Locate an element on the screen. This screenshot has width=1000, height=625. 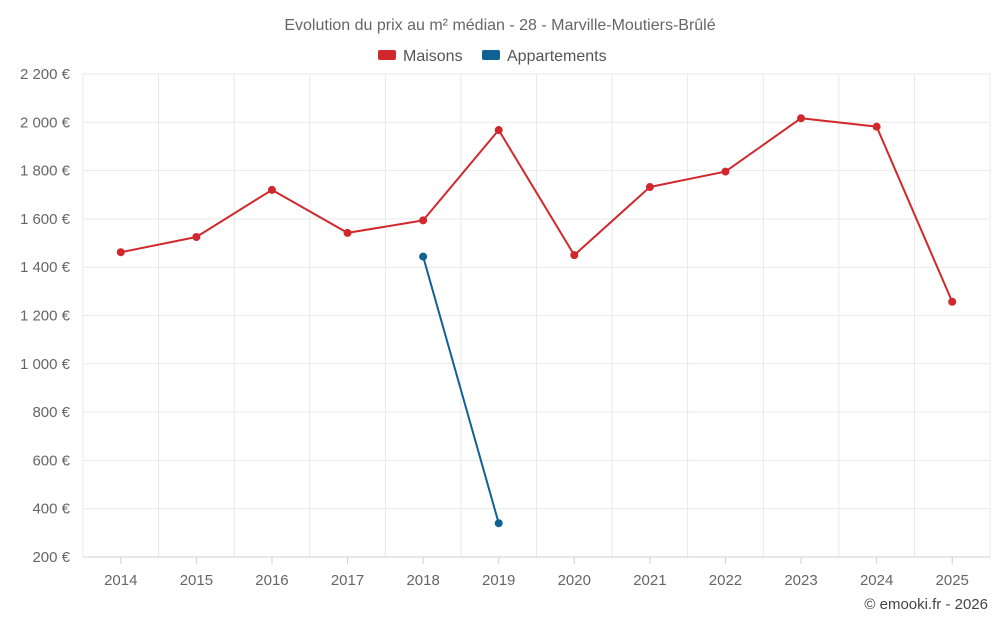
series-line-appartements is located at coordinates (461, 390).